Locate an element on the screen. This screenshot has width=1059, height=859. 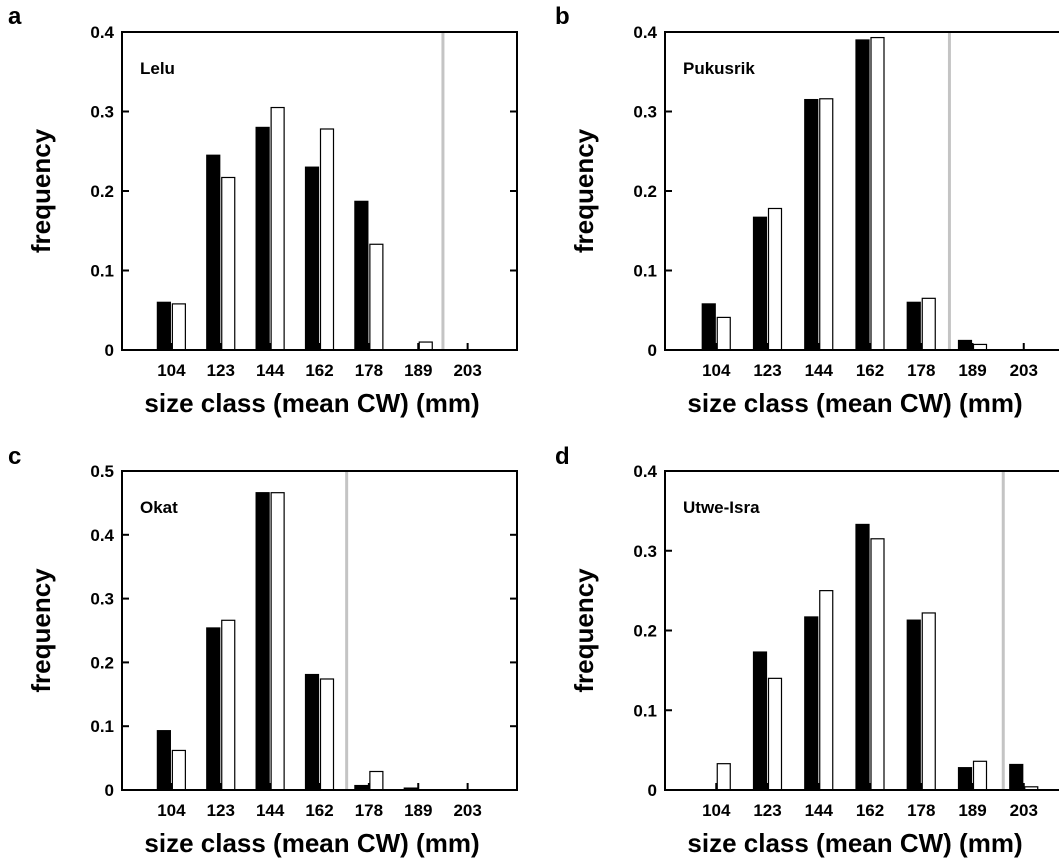
site-label: Pukusrik is located at coordinates (719, 68).